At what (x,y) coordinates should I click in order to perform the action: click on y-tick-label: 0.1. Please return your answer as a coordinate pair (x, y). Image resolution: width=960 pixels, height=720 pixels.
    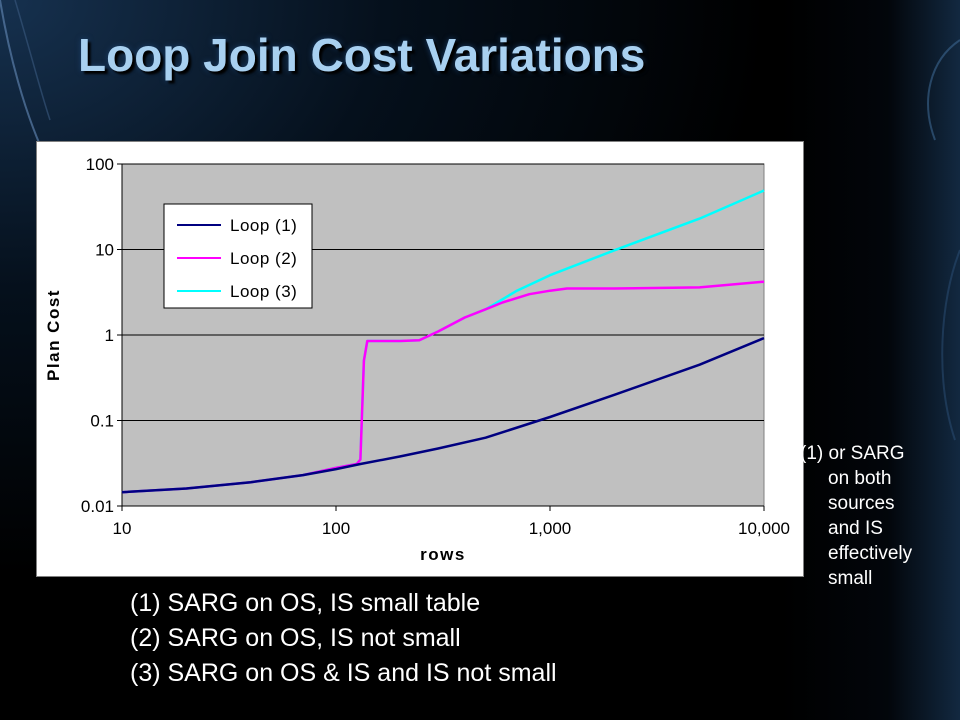
    Looking at the image, I should click on (102, 421).